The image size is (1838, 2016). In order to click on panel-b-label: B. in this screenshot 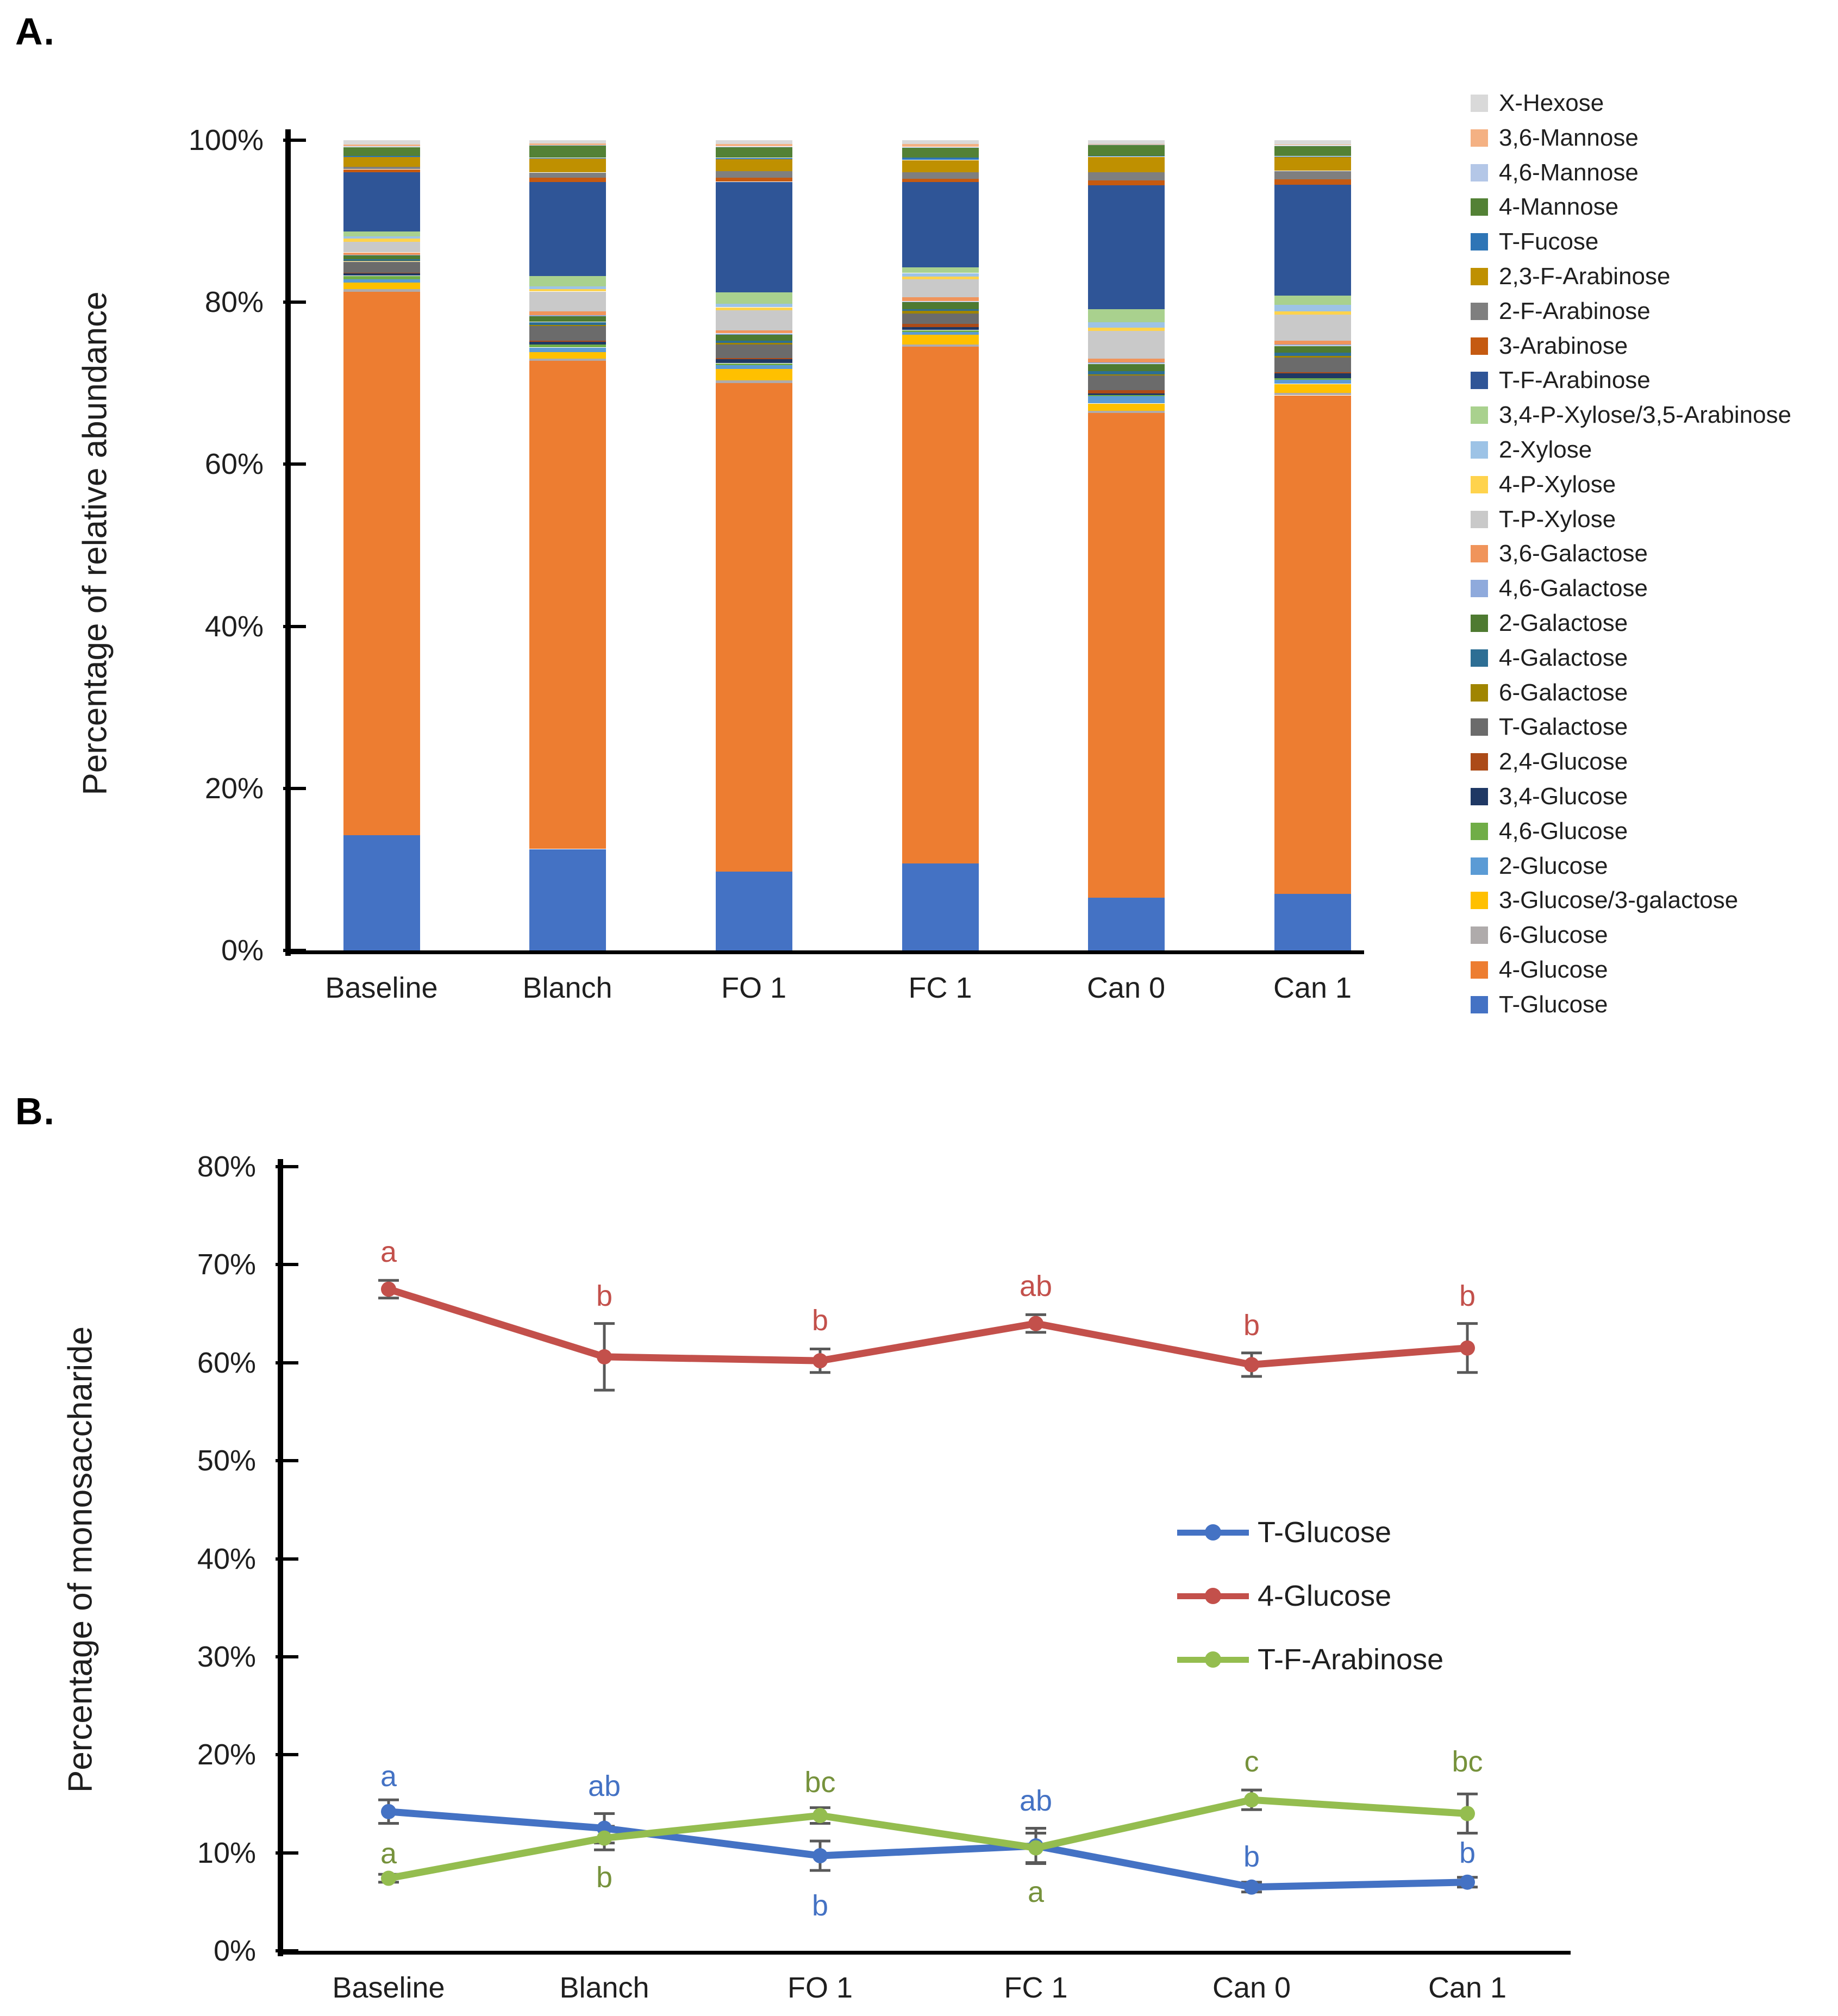, I will do `click(35, 1111)`.